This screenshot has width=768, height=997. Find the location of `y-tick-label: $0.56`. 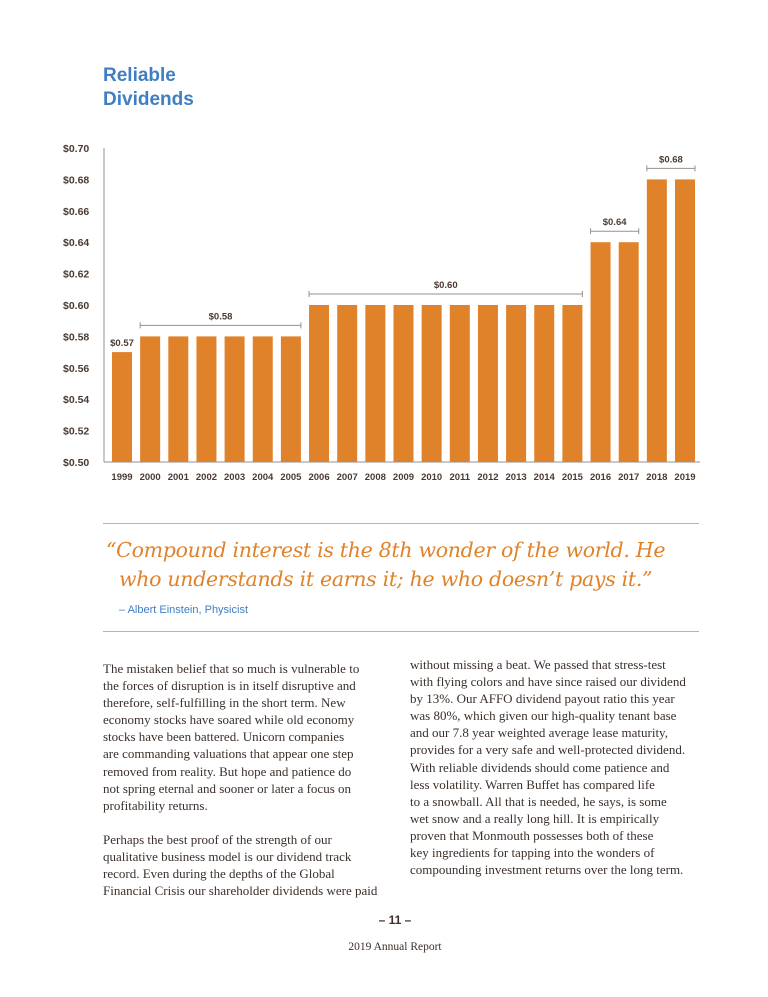

y-tick-label: $0.56 is located at coordinates (76, 369).